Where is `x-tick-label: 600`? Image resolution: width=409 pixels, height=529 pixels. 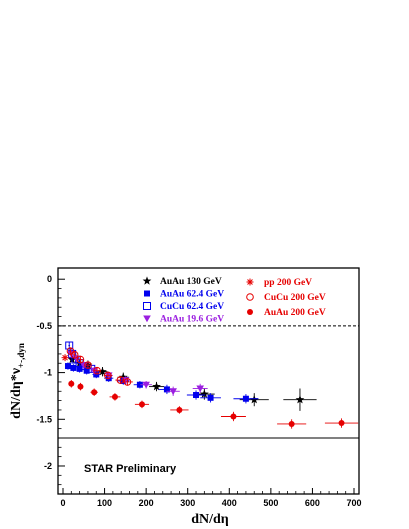 x-tick-label: 600 is located at coordinates (312, 503).